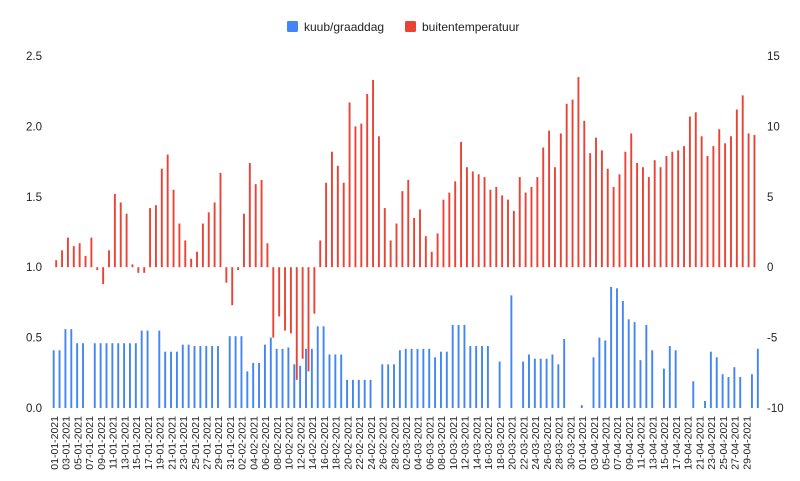 The height and width of the screenshot is (481, 800). What do you see at coordinates (407, 443) in the screenshot?
I see `x-tick-label: 02-03-2021` at bounding box center [407, 443].